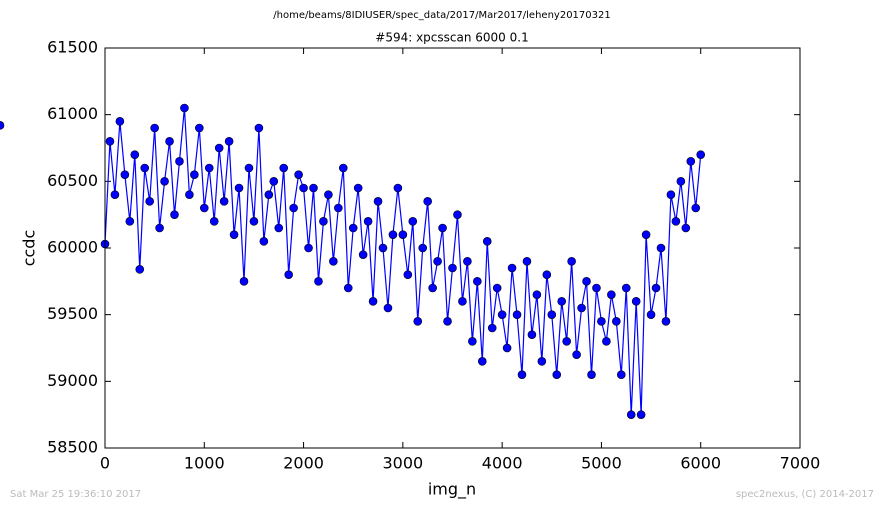 The height and width of the screenshot is (509, 884). Describe the element at coordinates (800, 463) in the screenshot. I see `x-tick-label: 7000` at that location.